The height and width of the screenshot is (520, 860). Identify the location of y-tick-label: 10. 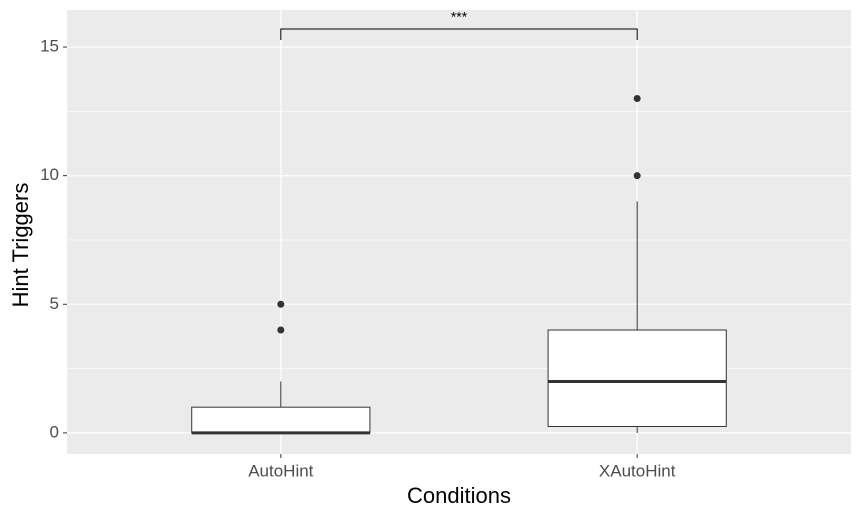
(49, 174).